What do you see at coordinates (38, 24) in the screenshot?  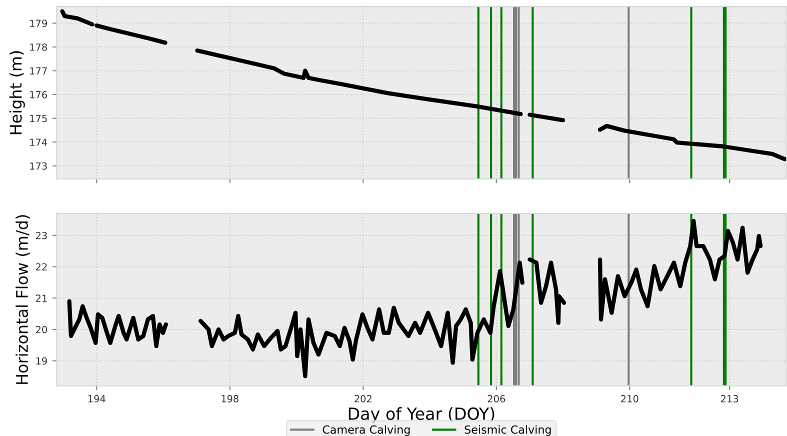 I see `y-tick-label: 179` at bounding box center [38, 24].